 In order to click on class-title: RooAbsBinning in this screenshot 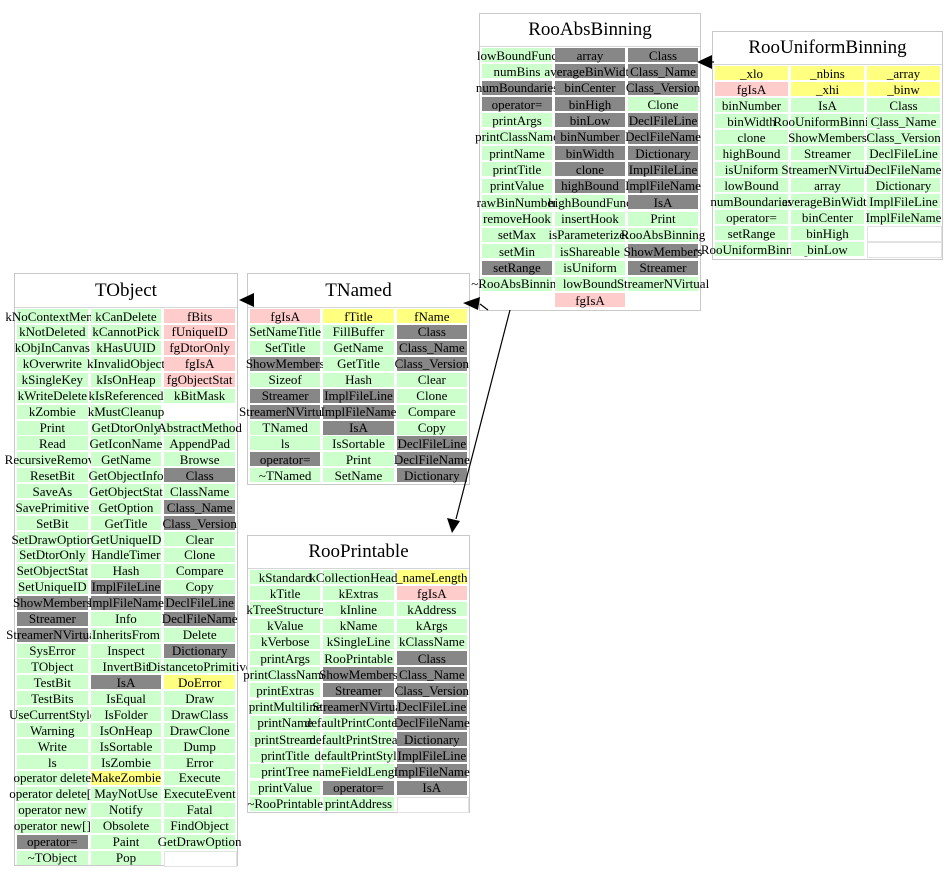, I will do `click(590, 30)`.